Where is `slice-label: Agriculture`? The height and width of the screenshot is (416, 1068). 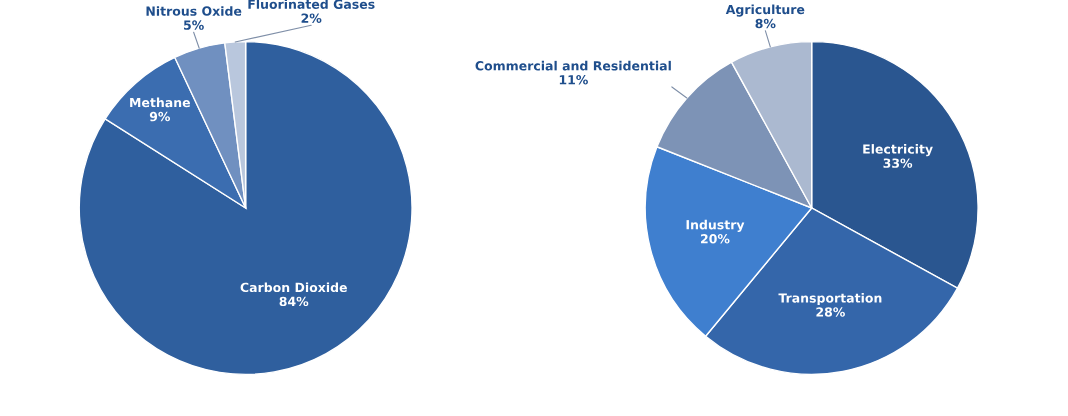 slice-label: Agriculture is located at coordinates (765, 10).